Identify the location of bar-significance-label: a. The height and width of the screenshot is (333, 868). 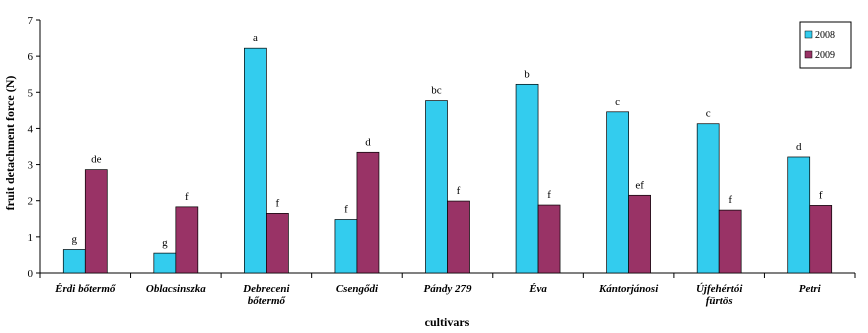
(255, 38).